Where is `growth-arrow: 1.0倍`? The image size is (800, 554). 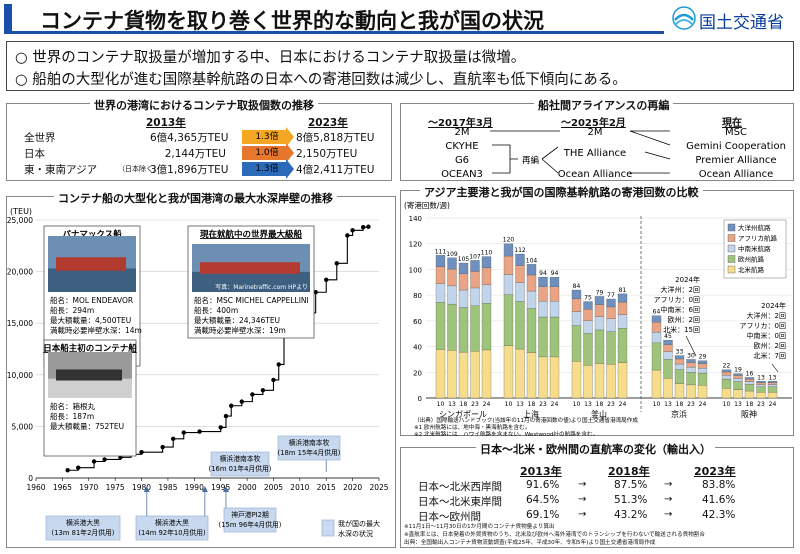
growth-arrow: 1.0倍 is located at coordinates (268, 153).